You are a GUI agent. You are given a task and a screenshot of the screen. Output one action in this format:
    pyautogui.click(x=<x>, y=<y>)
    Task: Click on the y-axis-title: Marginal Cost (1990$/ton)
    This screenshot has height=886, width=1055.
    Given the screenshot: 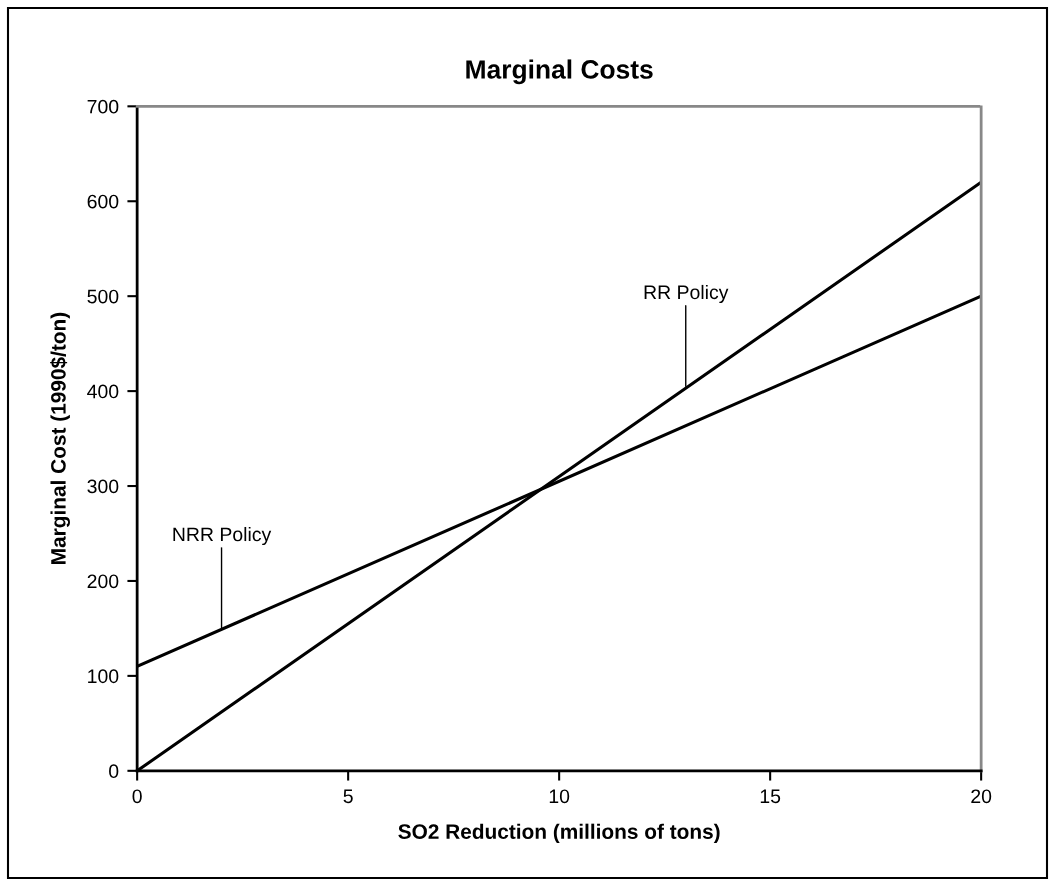 What is the action you would take?
    pyautogui.click(x=60, y=438)
    